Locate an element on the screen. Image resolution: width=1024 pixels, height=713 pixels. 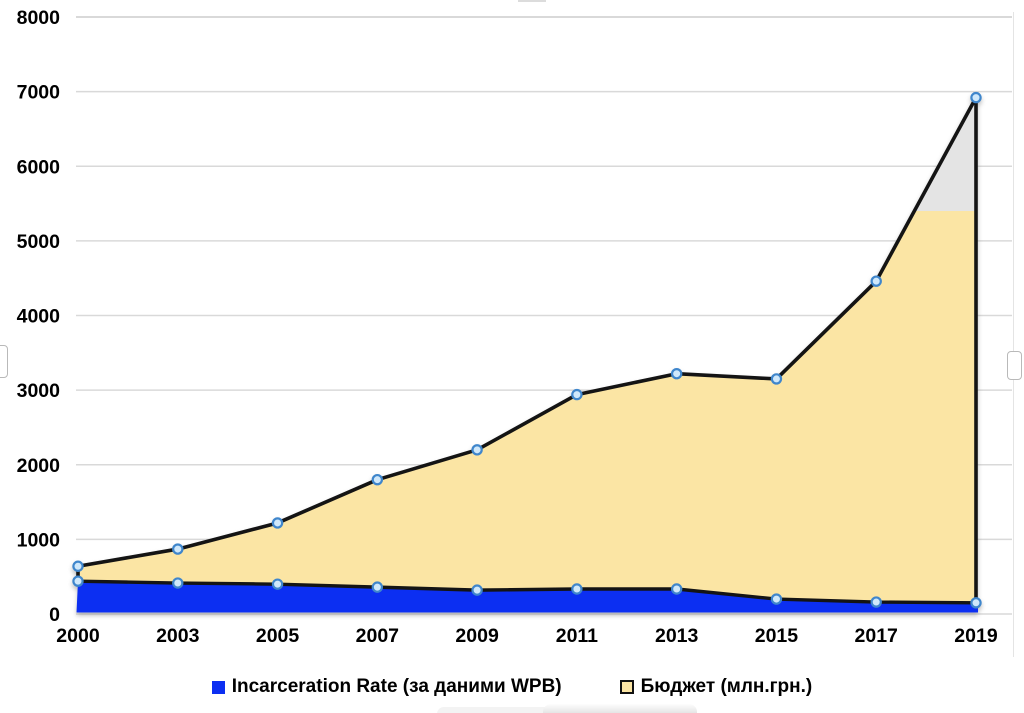
legend-label-budget: Бюджет (млн.грн.) is located at coordinates (726, 686).